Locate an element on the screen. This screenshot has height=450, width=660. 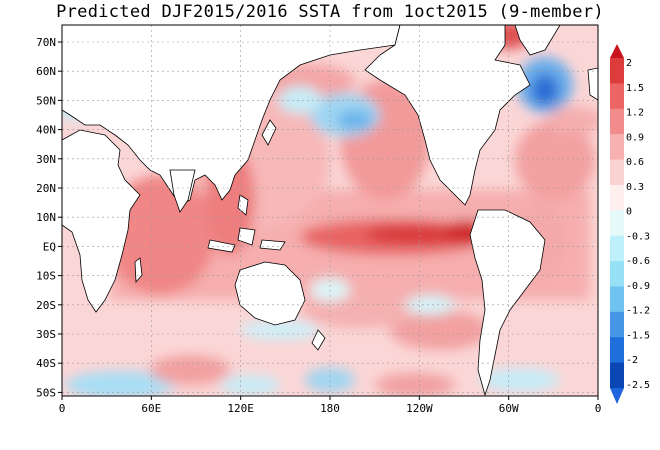
colorbar-label: 2 is located at coordinates (629, 63).